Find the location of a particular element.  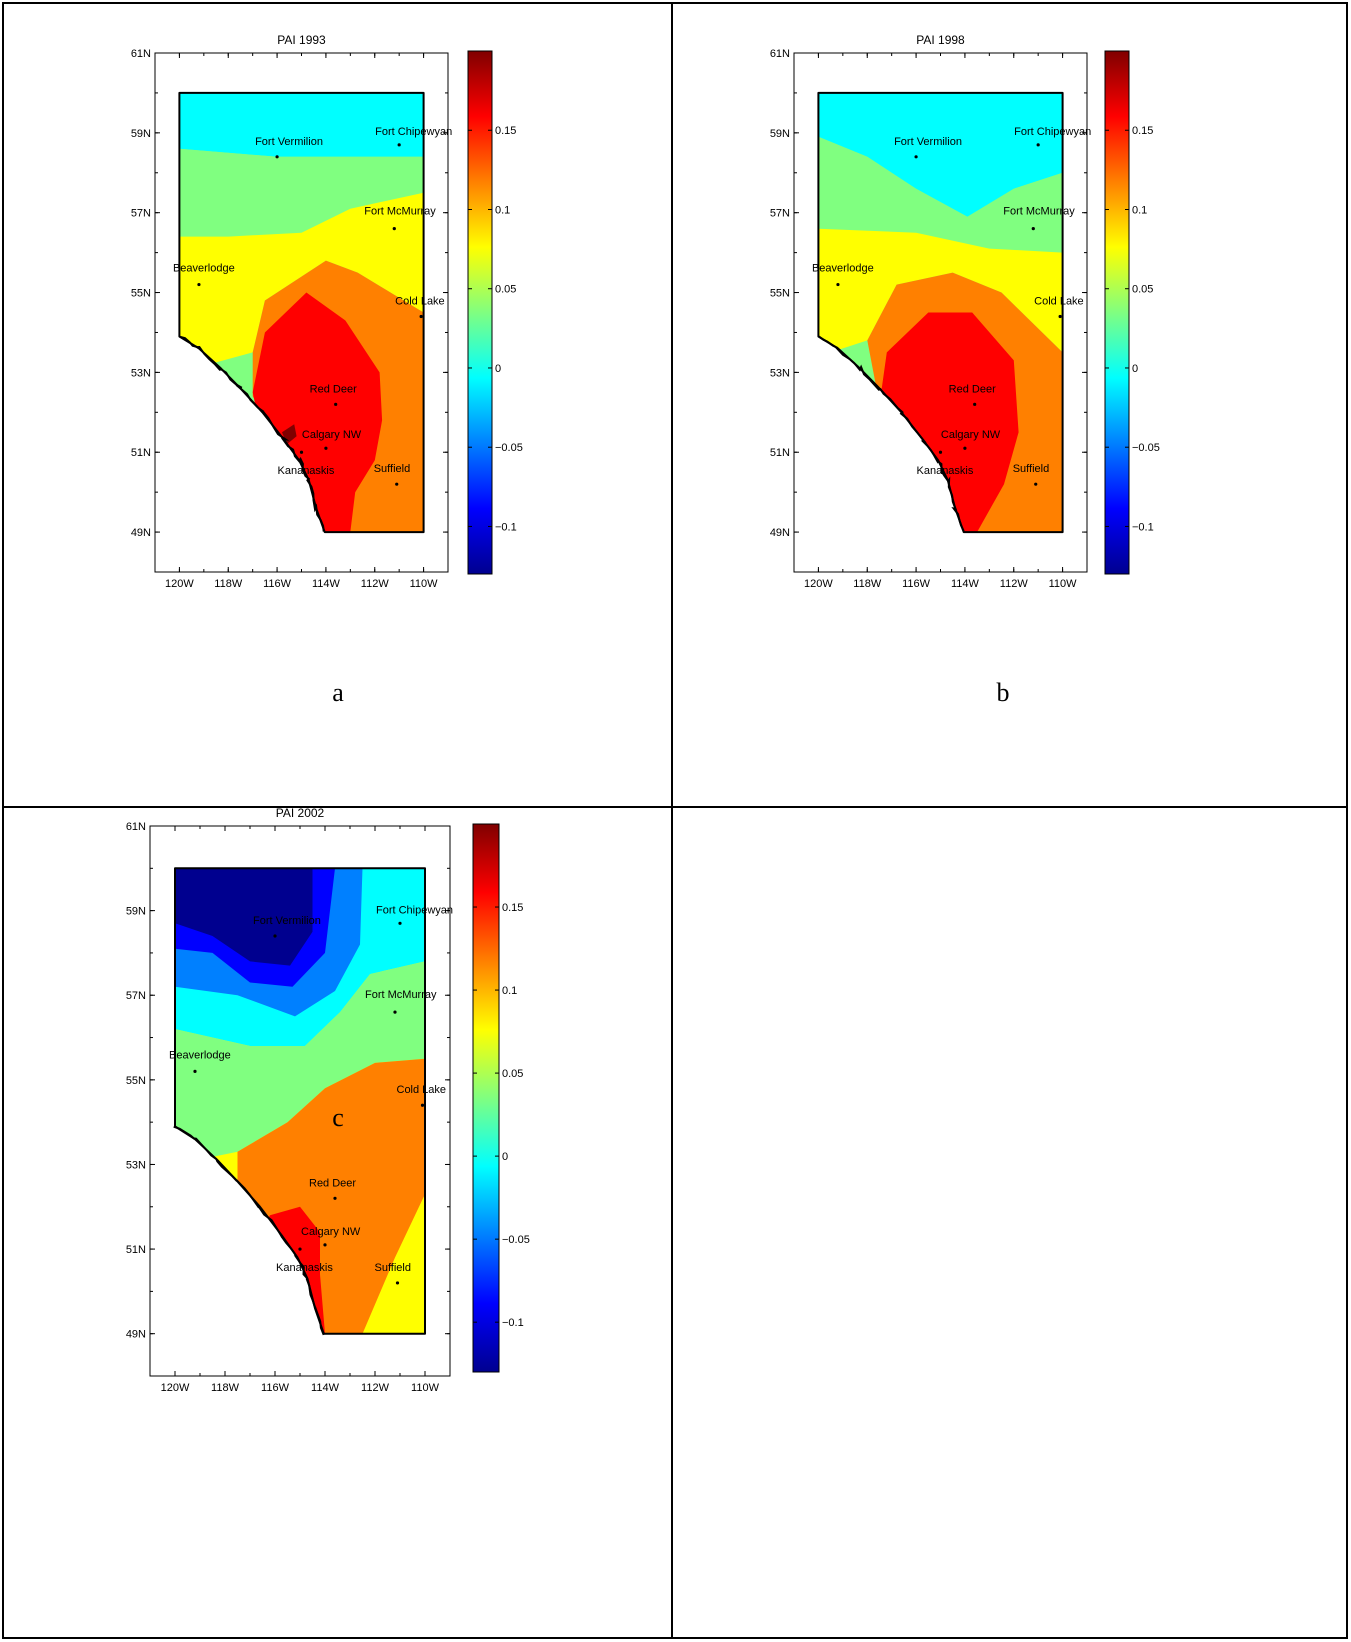

panel-letter-b: b is located at coordinates (1003, 693).